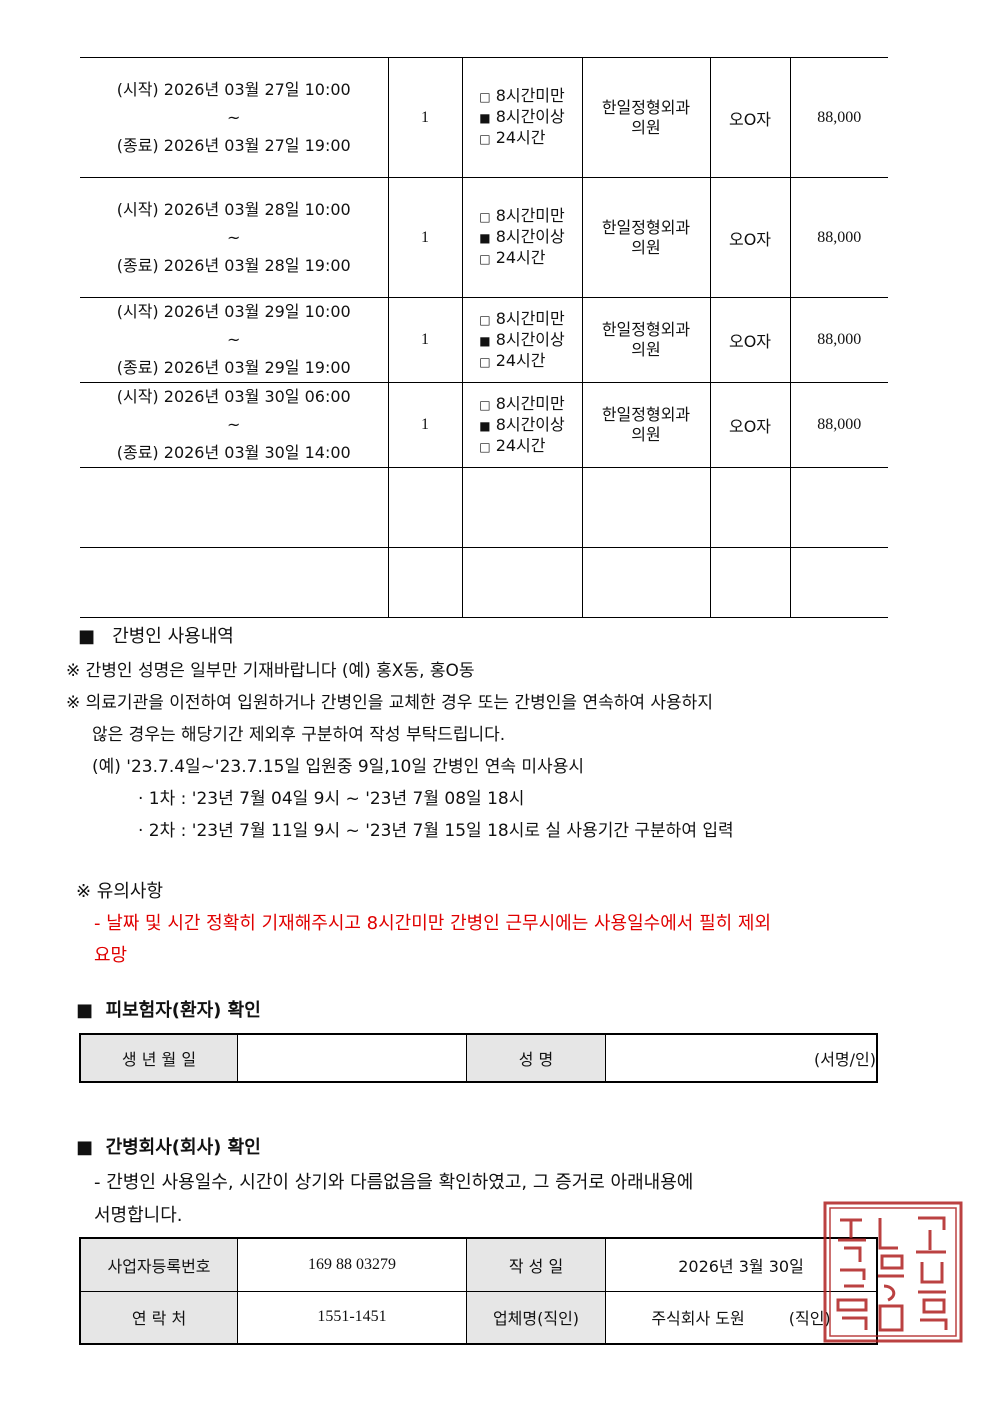 This screenshot has width=992, height=1403. Describe the element at coordinates (111, 955) in the screenshot. I see `caution-line-2: 요망` at that location.